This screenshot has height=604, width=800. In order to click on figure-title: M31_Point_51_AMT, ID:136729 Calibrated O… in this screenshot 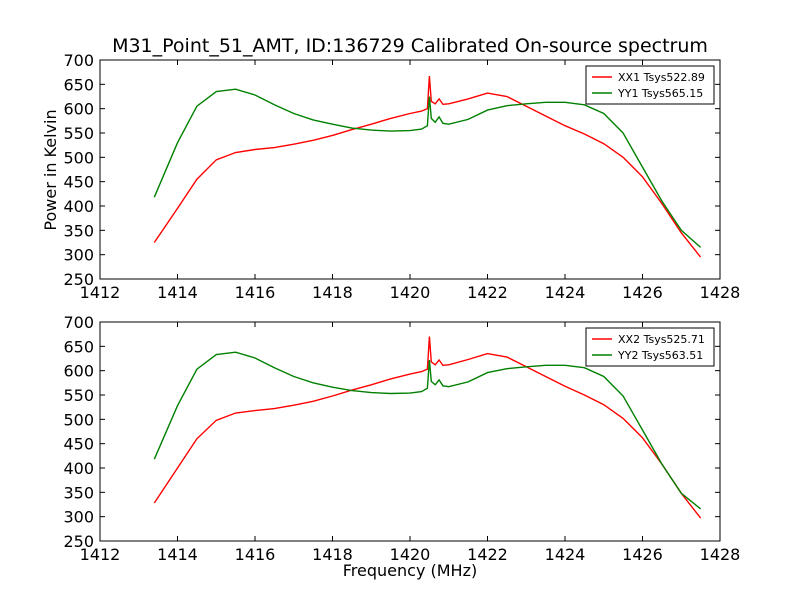, I will do `click(410, 46)`.